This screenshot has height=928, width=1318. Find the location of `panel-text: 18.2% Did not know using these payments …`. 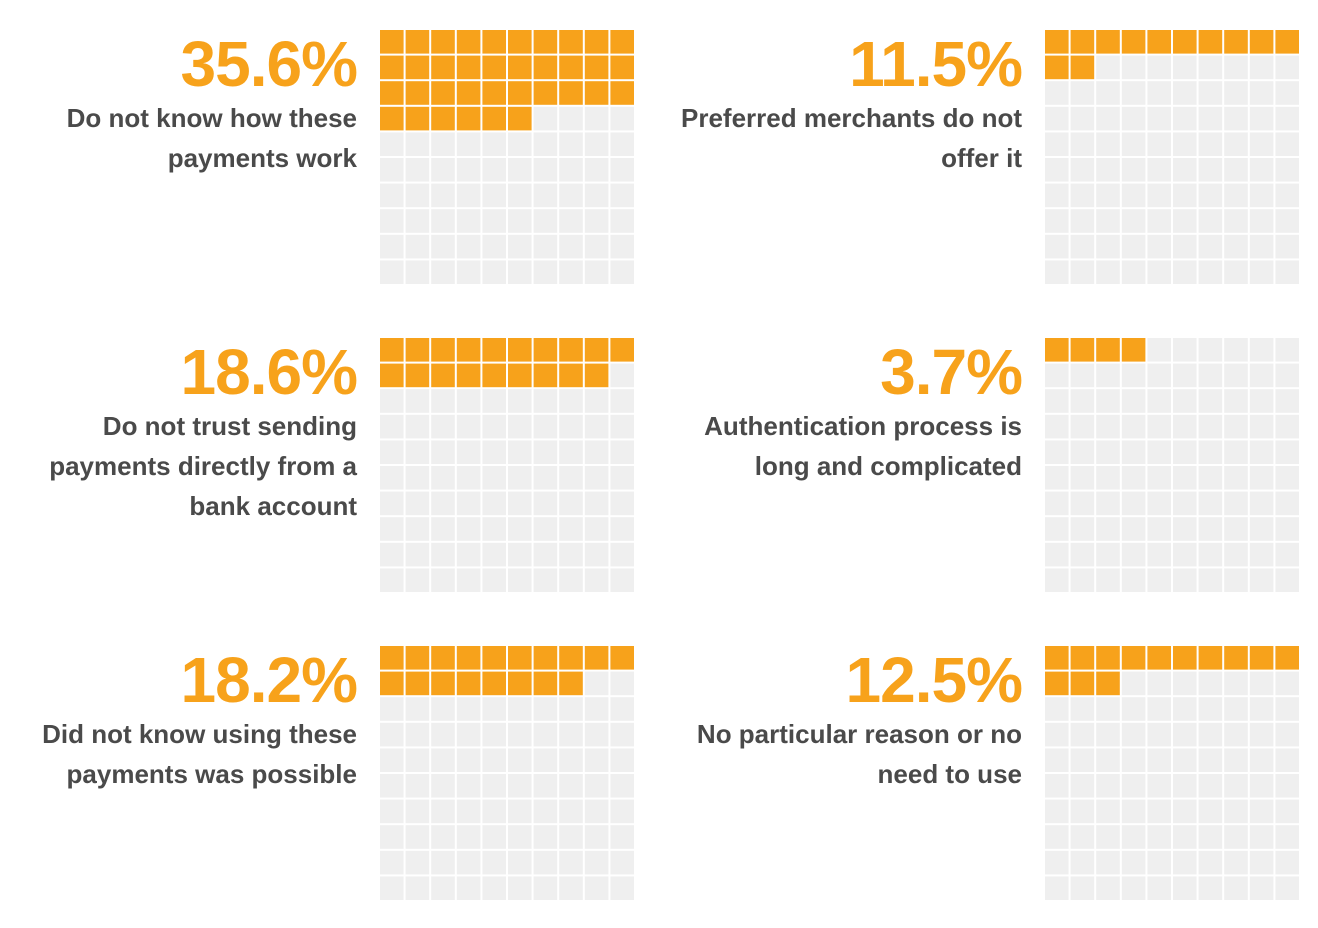

panel-text: 18.2% Did not know using these payments … is located at coordinates (179, 720).